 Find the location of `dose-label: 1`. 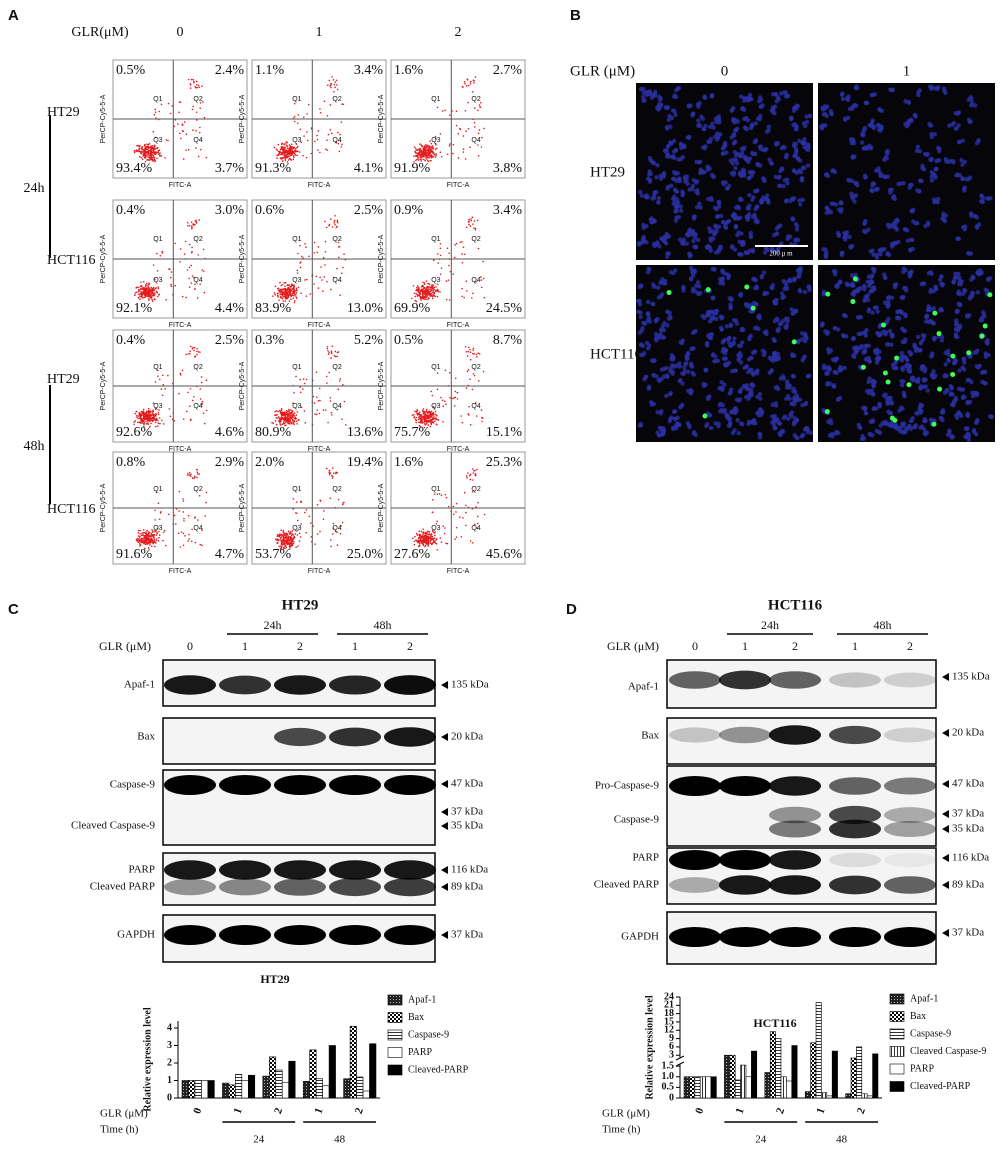

dose-label: 1 is located at coordinates (319, 32).